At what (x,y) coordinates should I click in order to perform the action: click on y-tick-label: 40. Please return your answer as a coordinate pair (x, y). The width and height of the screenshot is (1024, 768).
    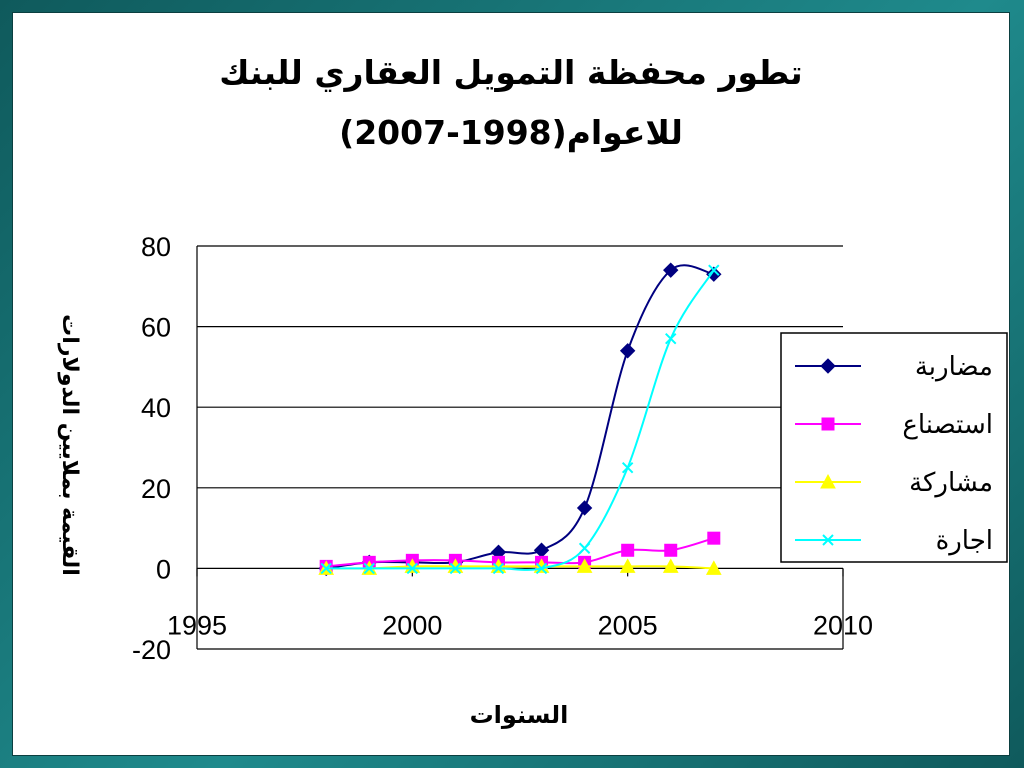
    Looking at the image, I should click on (156, 408).